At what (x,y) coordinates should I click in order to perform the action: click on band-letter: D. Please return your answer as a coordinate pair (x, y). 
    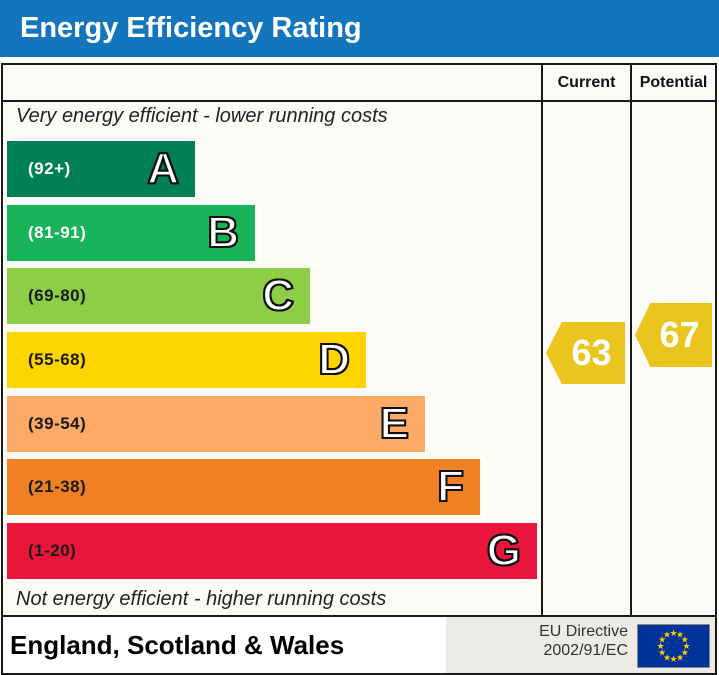
    Looking at the image, I should click on (334, 359).